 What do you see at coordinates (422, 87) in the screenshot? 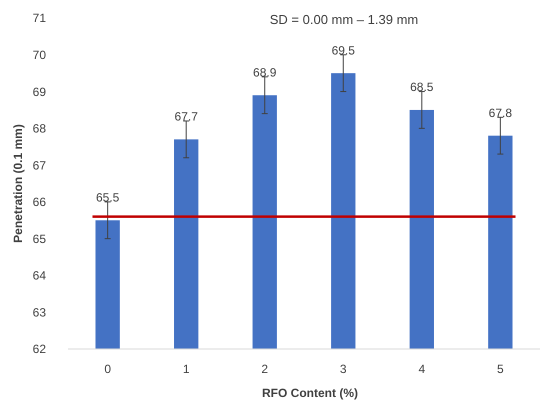
I see `data-label: 68.5` at bounding box center [422, 87].